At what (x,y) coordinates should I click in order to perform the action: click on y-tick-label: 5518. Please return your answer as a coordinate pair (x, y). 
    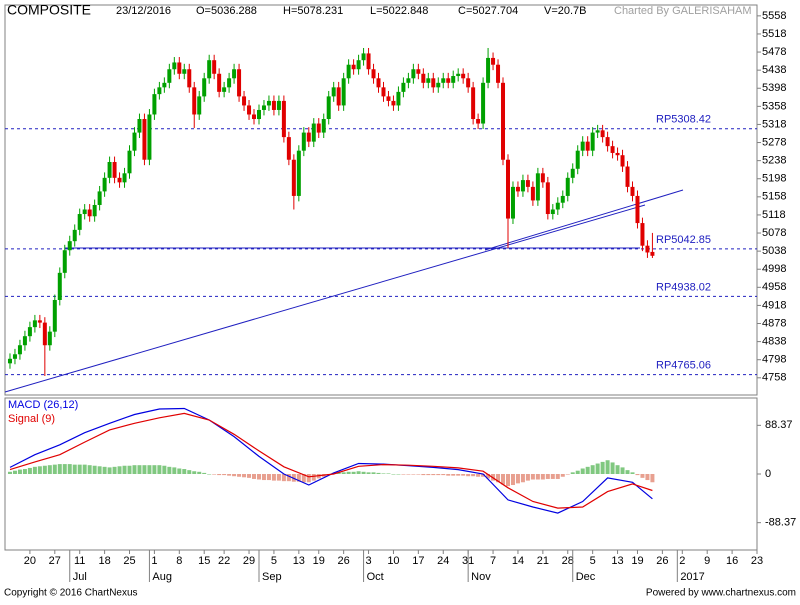
    Looking at the image, I should click on (774, 34).